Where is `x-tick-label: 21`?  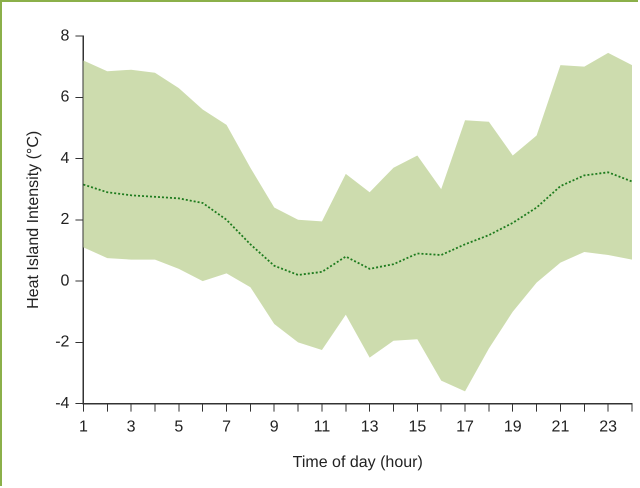 x-tick-label: 21 is located at coordinates (561, 427).